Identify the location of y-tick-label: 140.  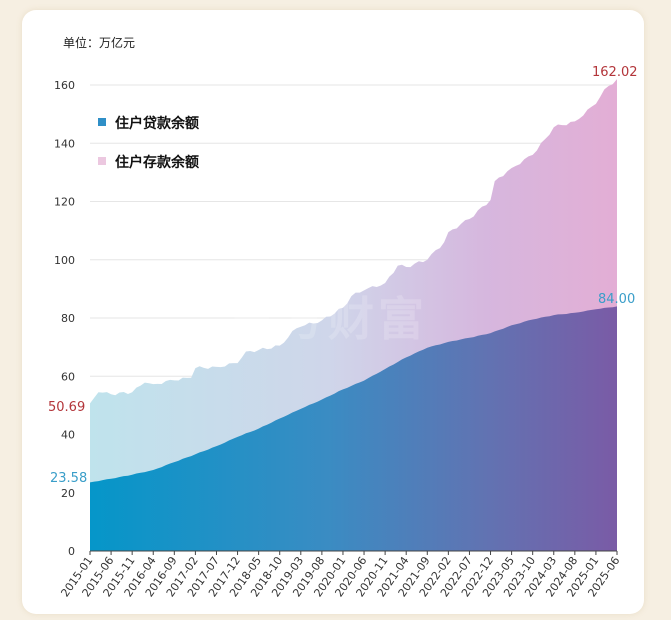
(64, 143).